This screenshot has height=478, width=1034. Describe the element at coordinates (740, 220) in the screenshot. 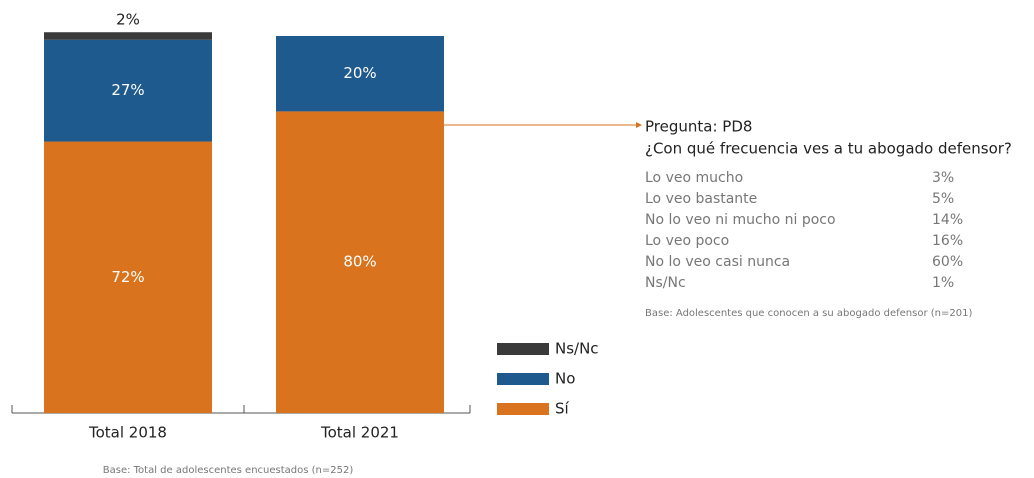

I see `answer-label: No lo veo ni mucho ni poco` at that location.